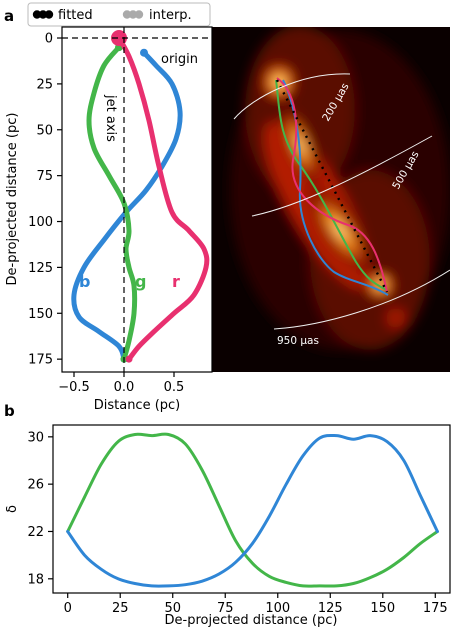 The image size is (457, 634). I want to click on series-g-line, so click(112, 203).